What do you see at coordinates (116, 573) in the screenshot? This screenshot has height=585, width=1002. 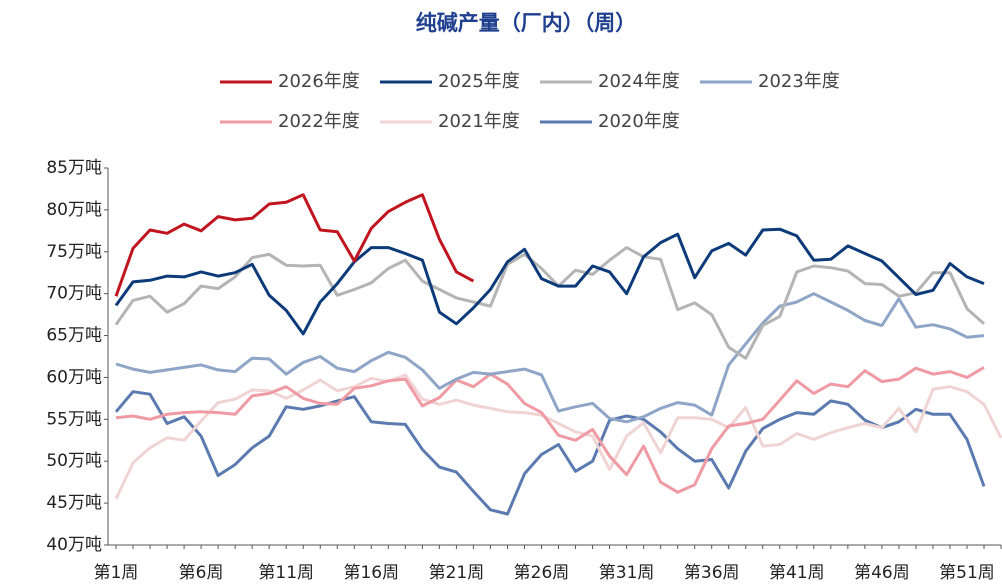 I see `x-tick-label: 第1周` at bounding box center [116, 573].